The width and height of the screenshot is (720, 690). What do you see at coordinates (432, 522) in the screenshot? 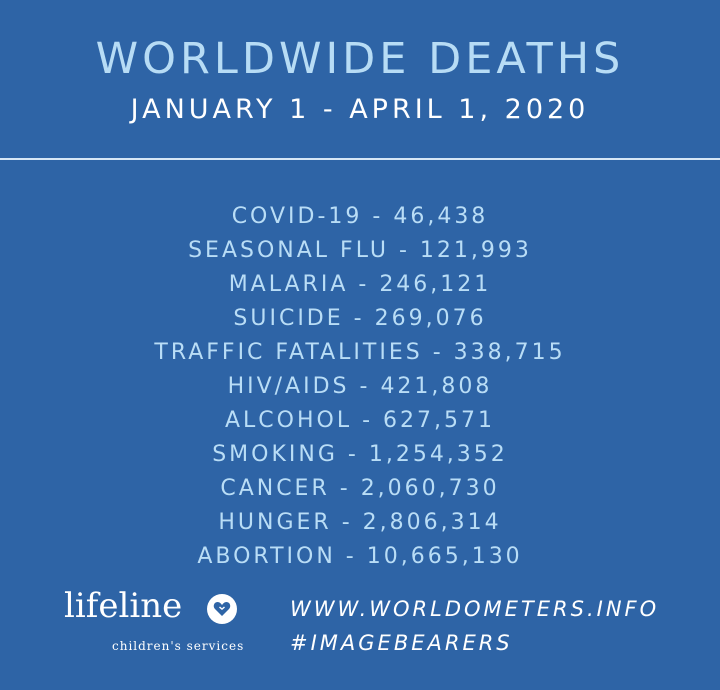
I see `death-count: 2,806,314` at bounding box center [432, 522].